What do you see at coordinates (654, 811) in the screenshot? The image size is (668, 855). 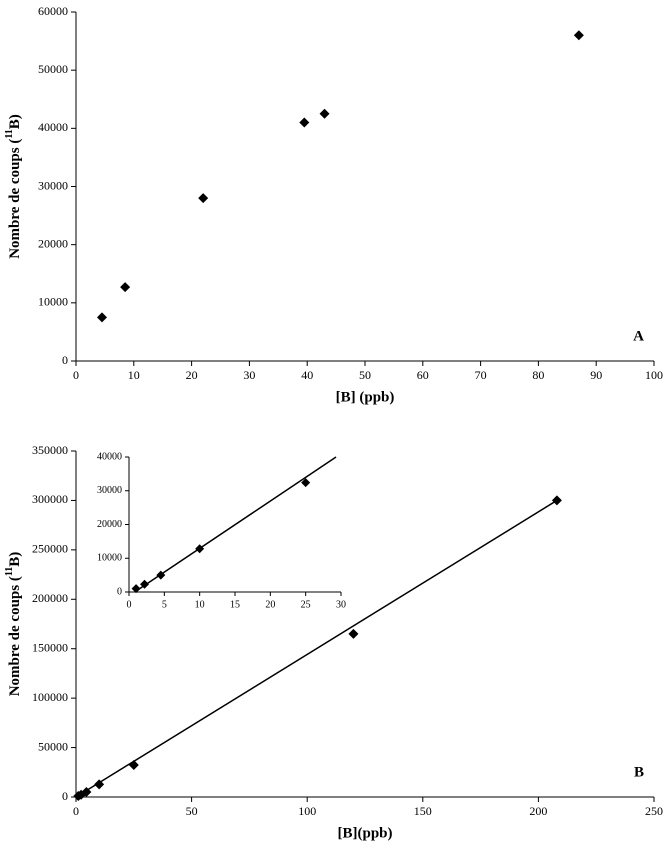 I see `x-tick-label: 250` at bounding box center [654, 811].